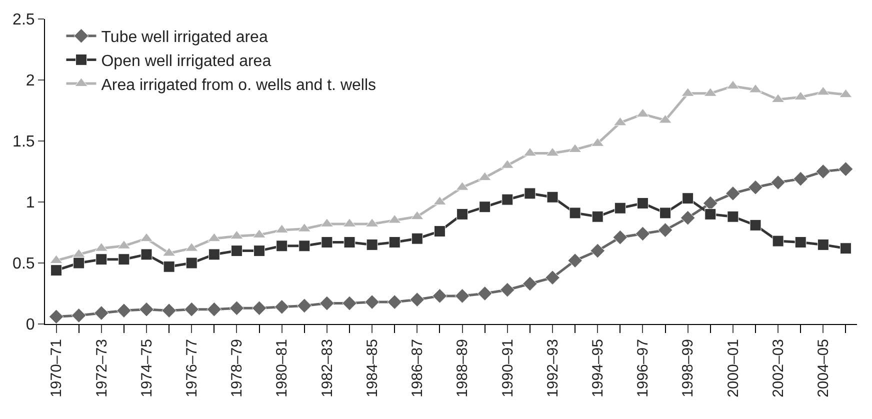 This screenshot has height=419, width=872. Describe the element at coordinates (733, 368) in the screenshot. I see `x-tick-label: 2000–01` at that location.